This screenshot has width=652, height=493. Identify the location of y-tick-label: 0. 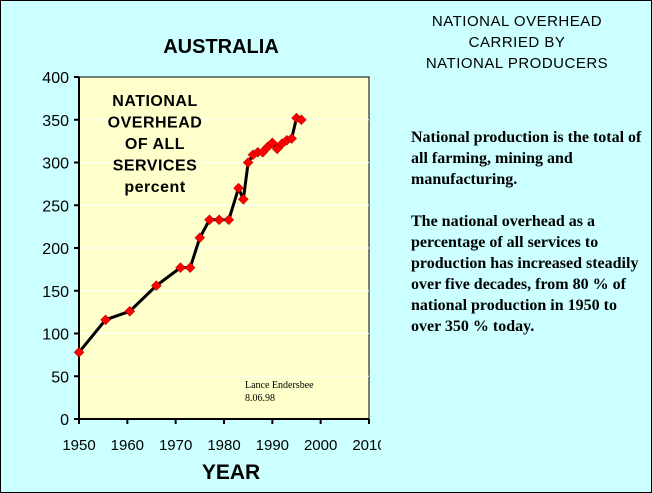
(64, 420).